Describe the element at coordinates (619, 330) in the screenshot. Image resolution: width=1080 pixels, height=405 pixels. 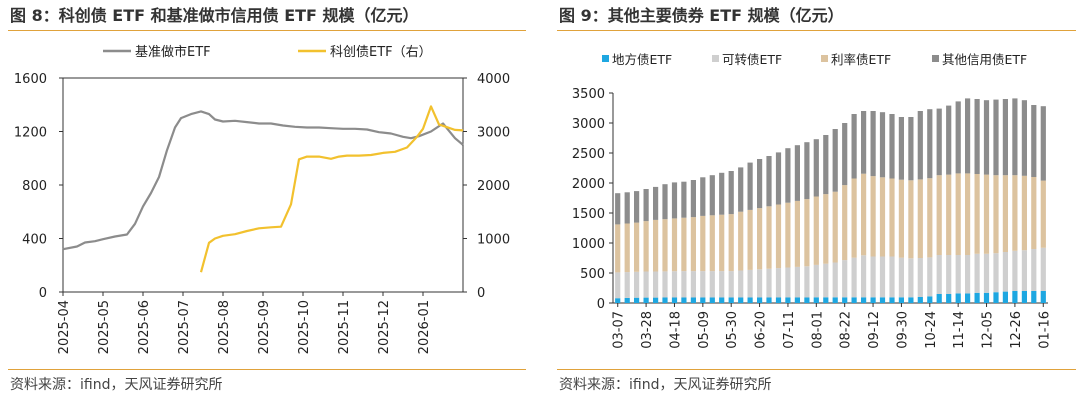
I see `x-tick-label: 03-07` at that location.